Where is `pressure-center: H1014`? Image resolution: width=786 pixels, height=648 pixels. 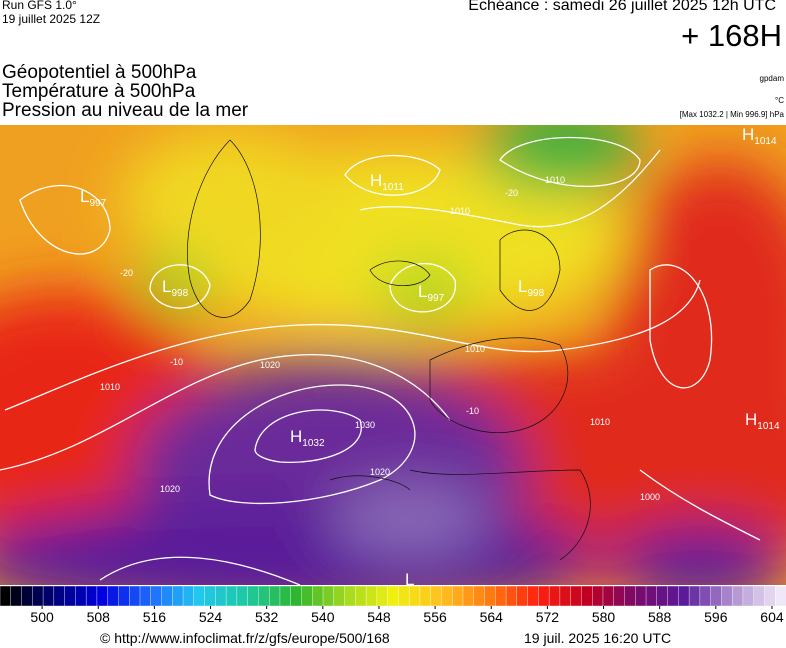 pressure-center: H1014 is located at coordinates (759, 136).